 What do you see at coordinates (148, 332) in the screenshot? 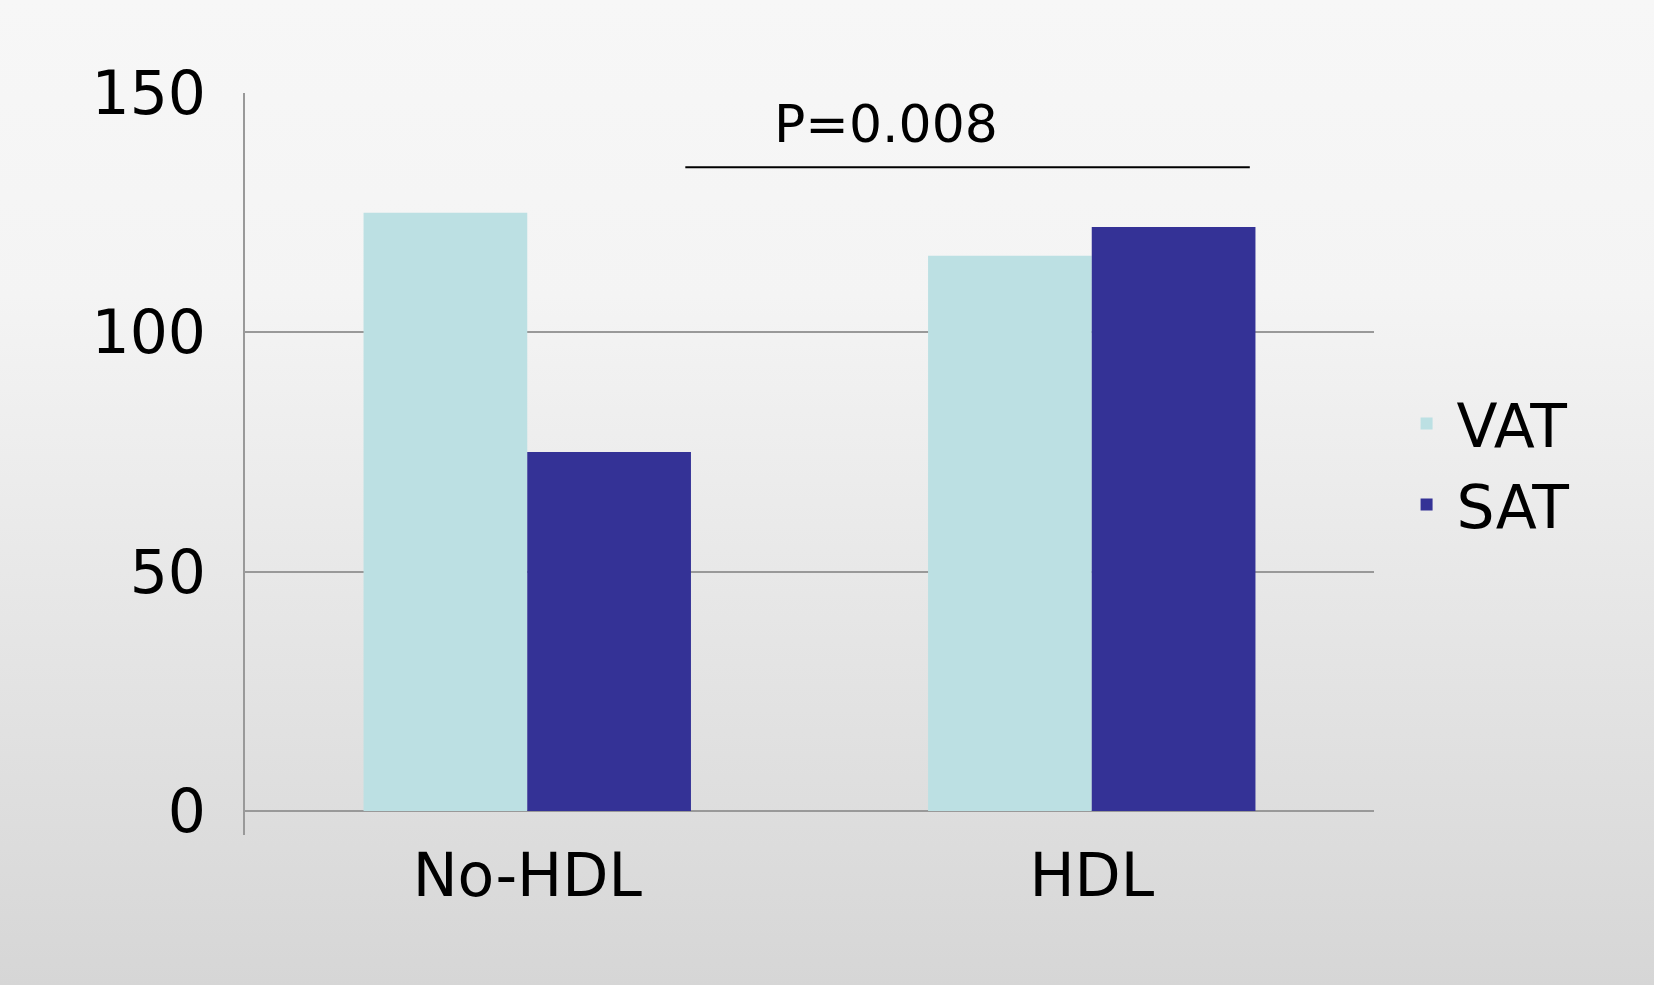
I see `y-tick-label: 100` at bounding box center [148, 332].